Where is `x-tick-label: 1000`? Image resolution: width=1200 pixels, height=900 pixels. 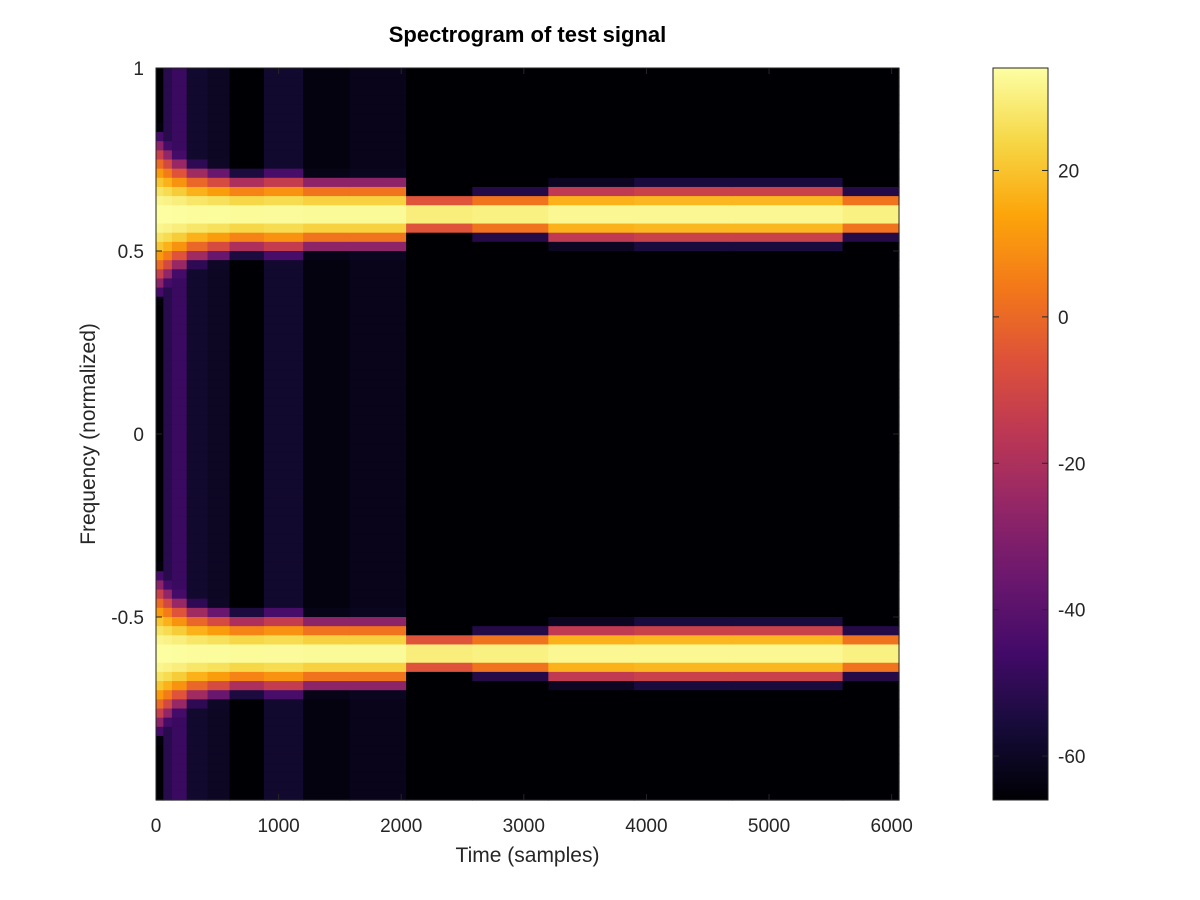
x-tick-label: 1000 is located at coordinates (278, 826).